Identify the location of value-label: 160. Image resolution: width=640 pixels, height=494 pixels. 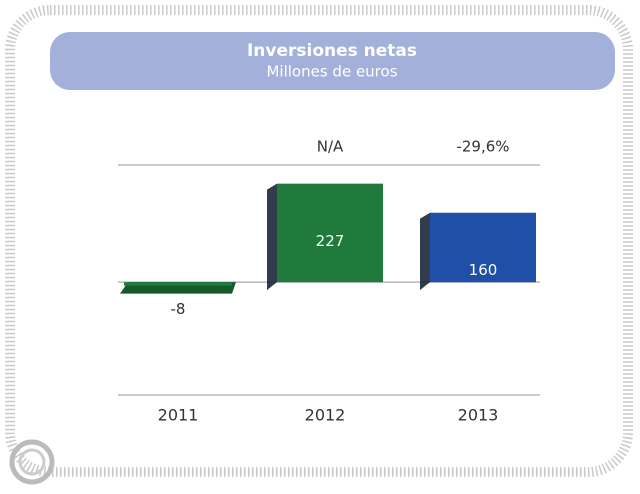
(483, 270).